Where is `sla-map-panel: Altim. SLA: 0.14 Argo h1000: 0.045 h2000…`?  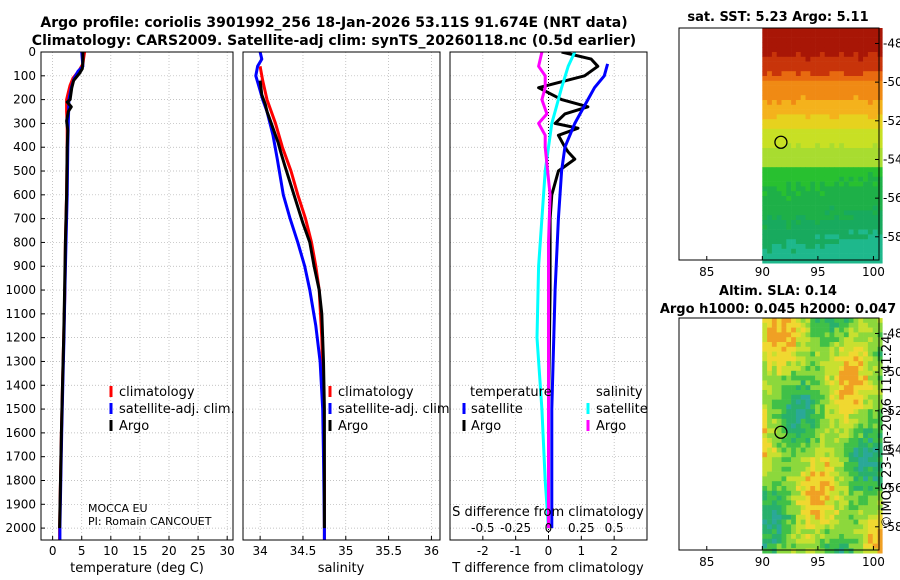 sla-map-panel: Altim. SLA: 0.14 Argo h1000: 0.045 h2000… is located at coordinates (780, 426).